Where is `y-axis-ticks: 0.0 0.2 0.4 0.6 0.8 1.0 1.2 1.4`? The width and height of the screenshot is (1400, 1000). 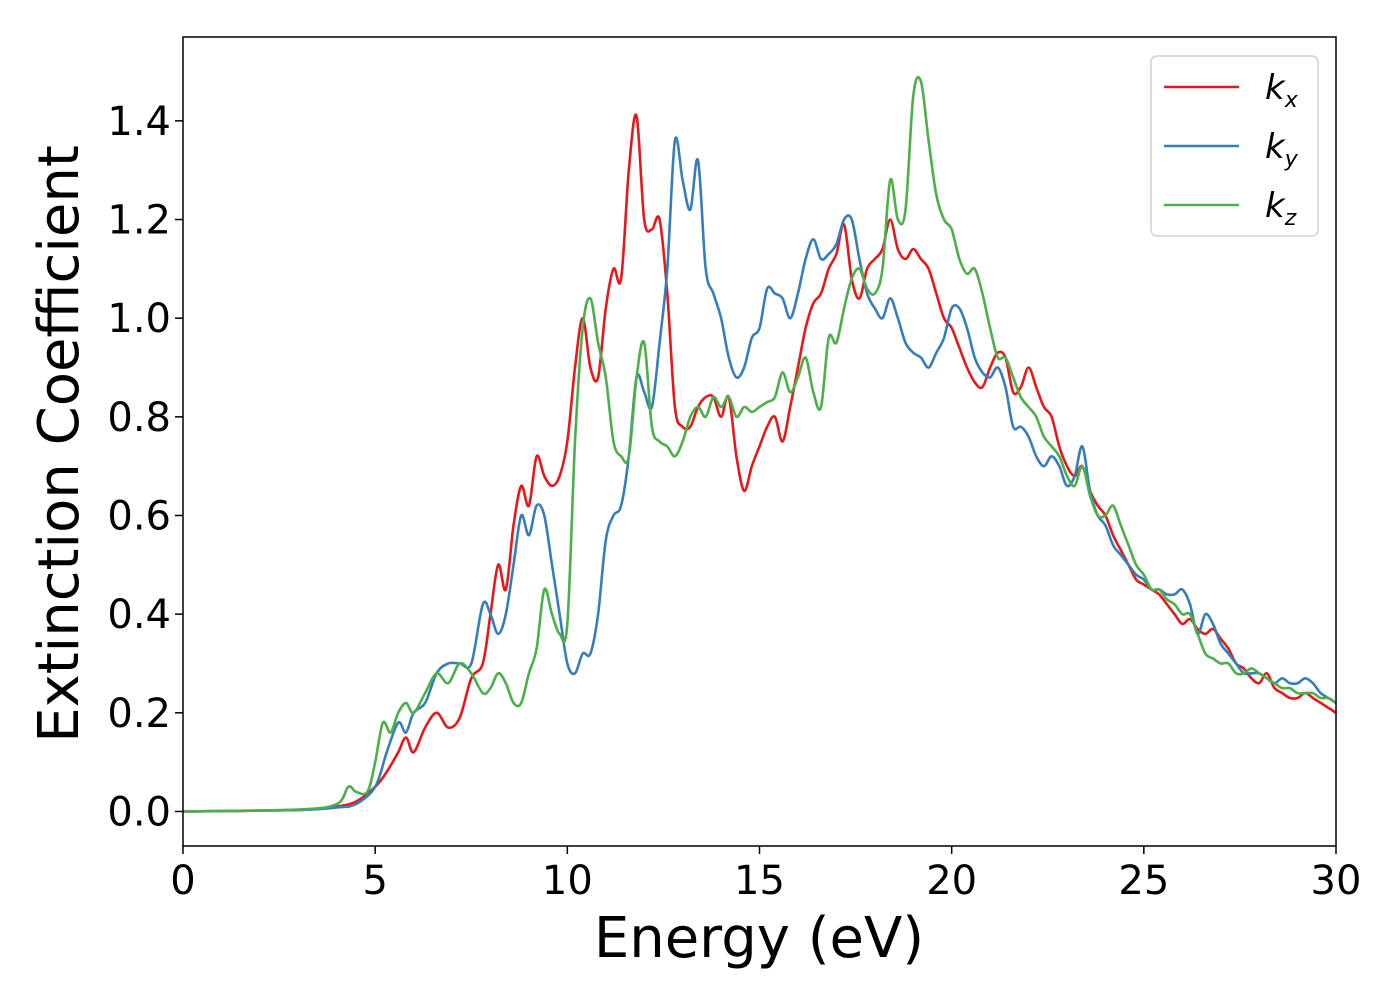
y-axis-ticks: 0.0 0.2 0.4 0.6 0.8 1.0 1.2 1.4 is located at coordinates (145, 467).